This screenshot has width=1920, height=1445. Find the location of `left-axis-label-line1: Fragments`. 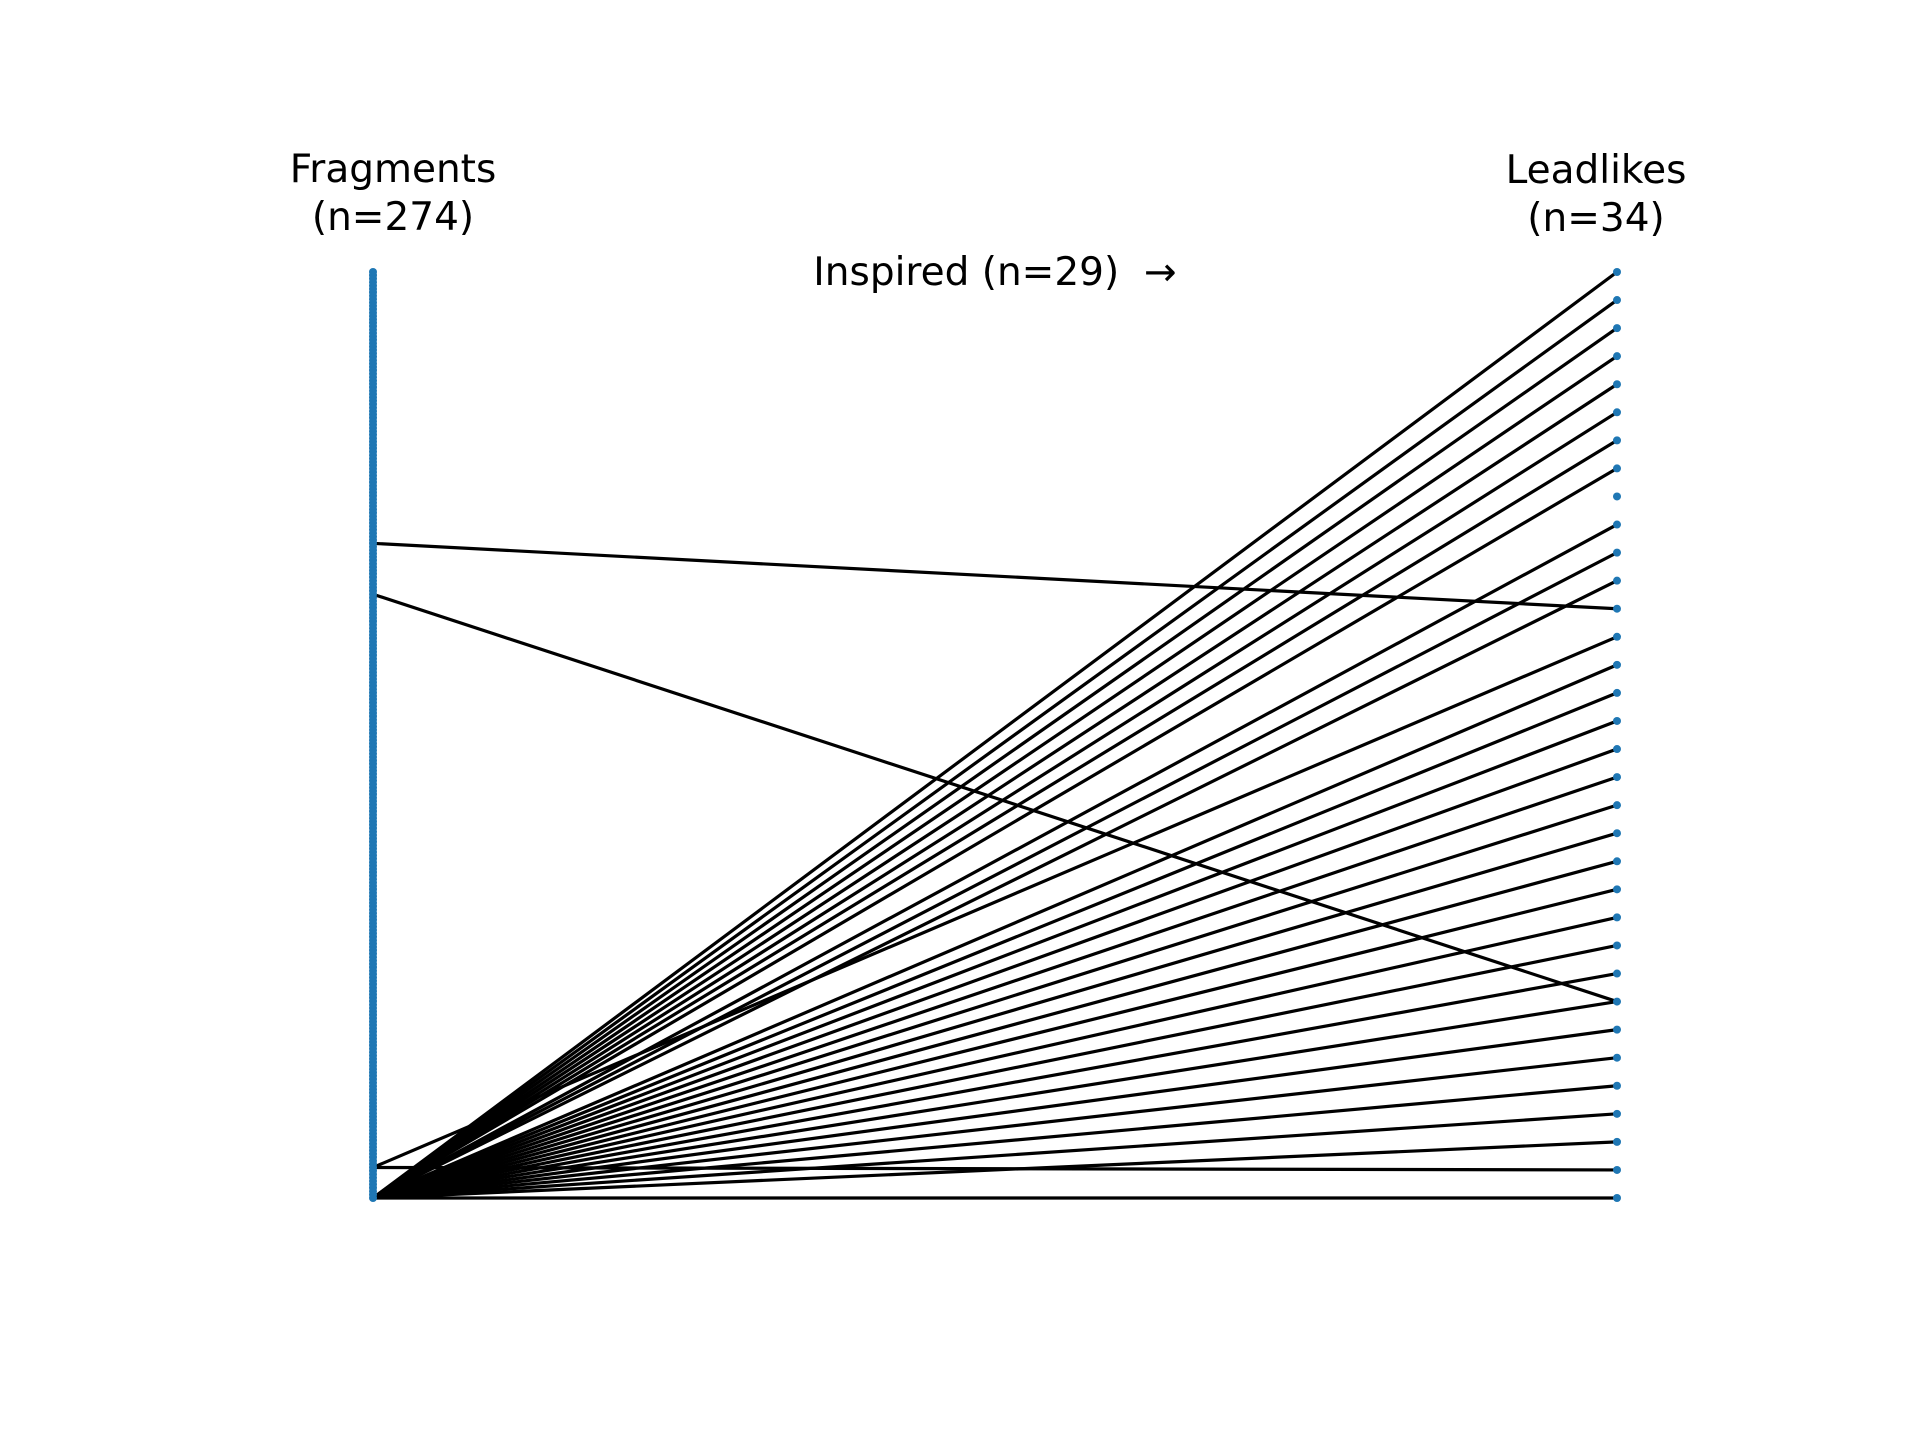

left-axis-label-line1: Fragments is located at coordinates (393, 169).